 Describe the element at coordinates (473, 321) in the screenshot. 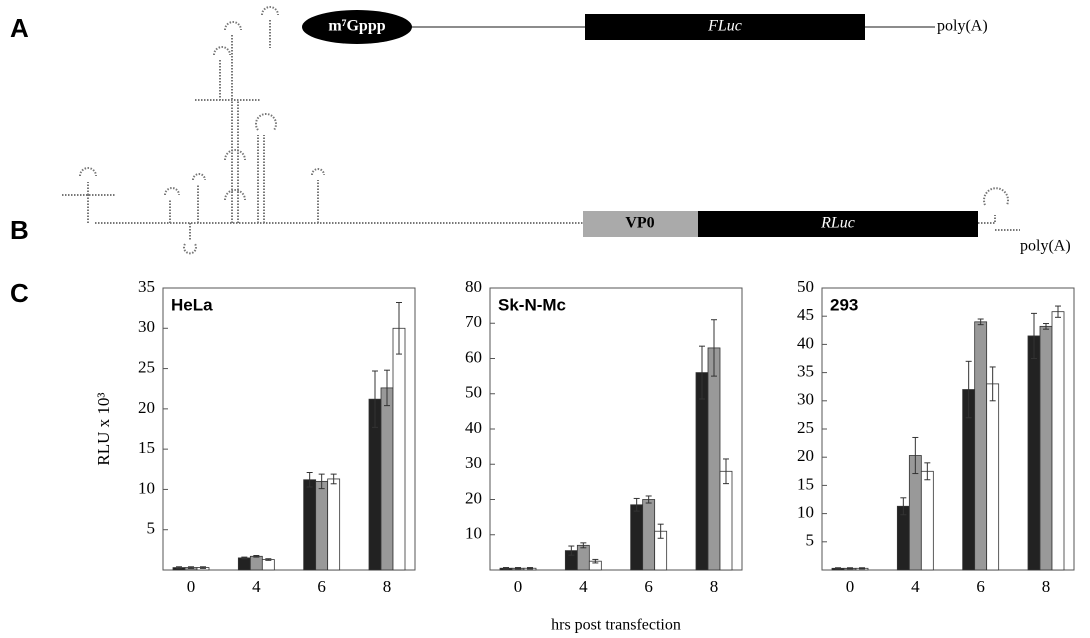

I see `y-tick-label: 70` at that location.